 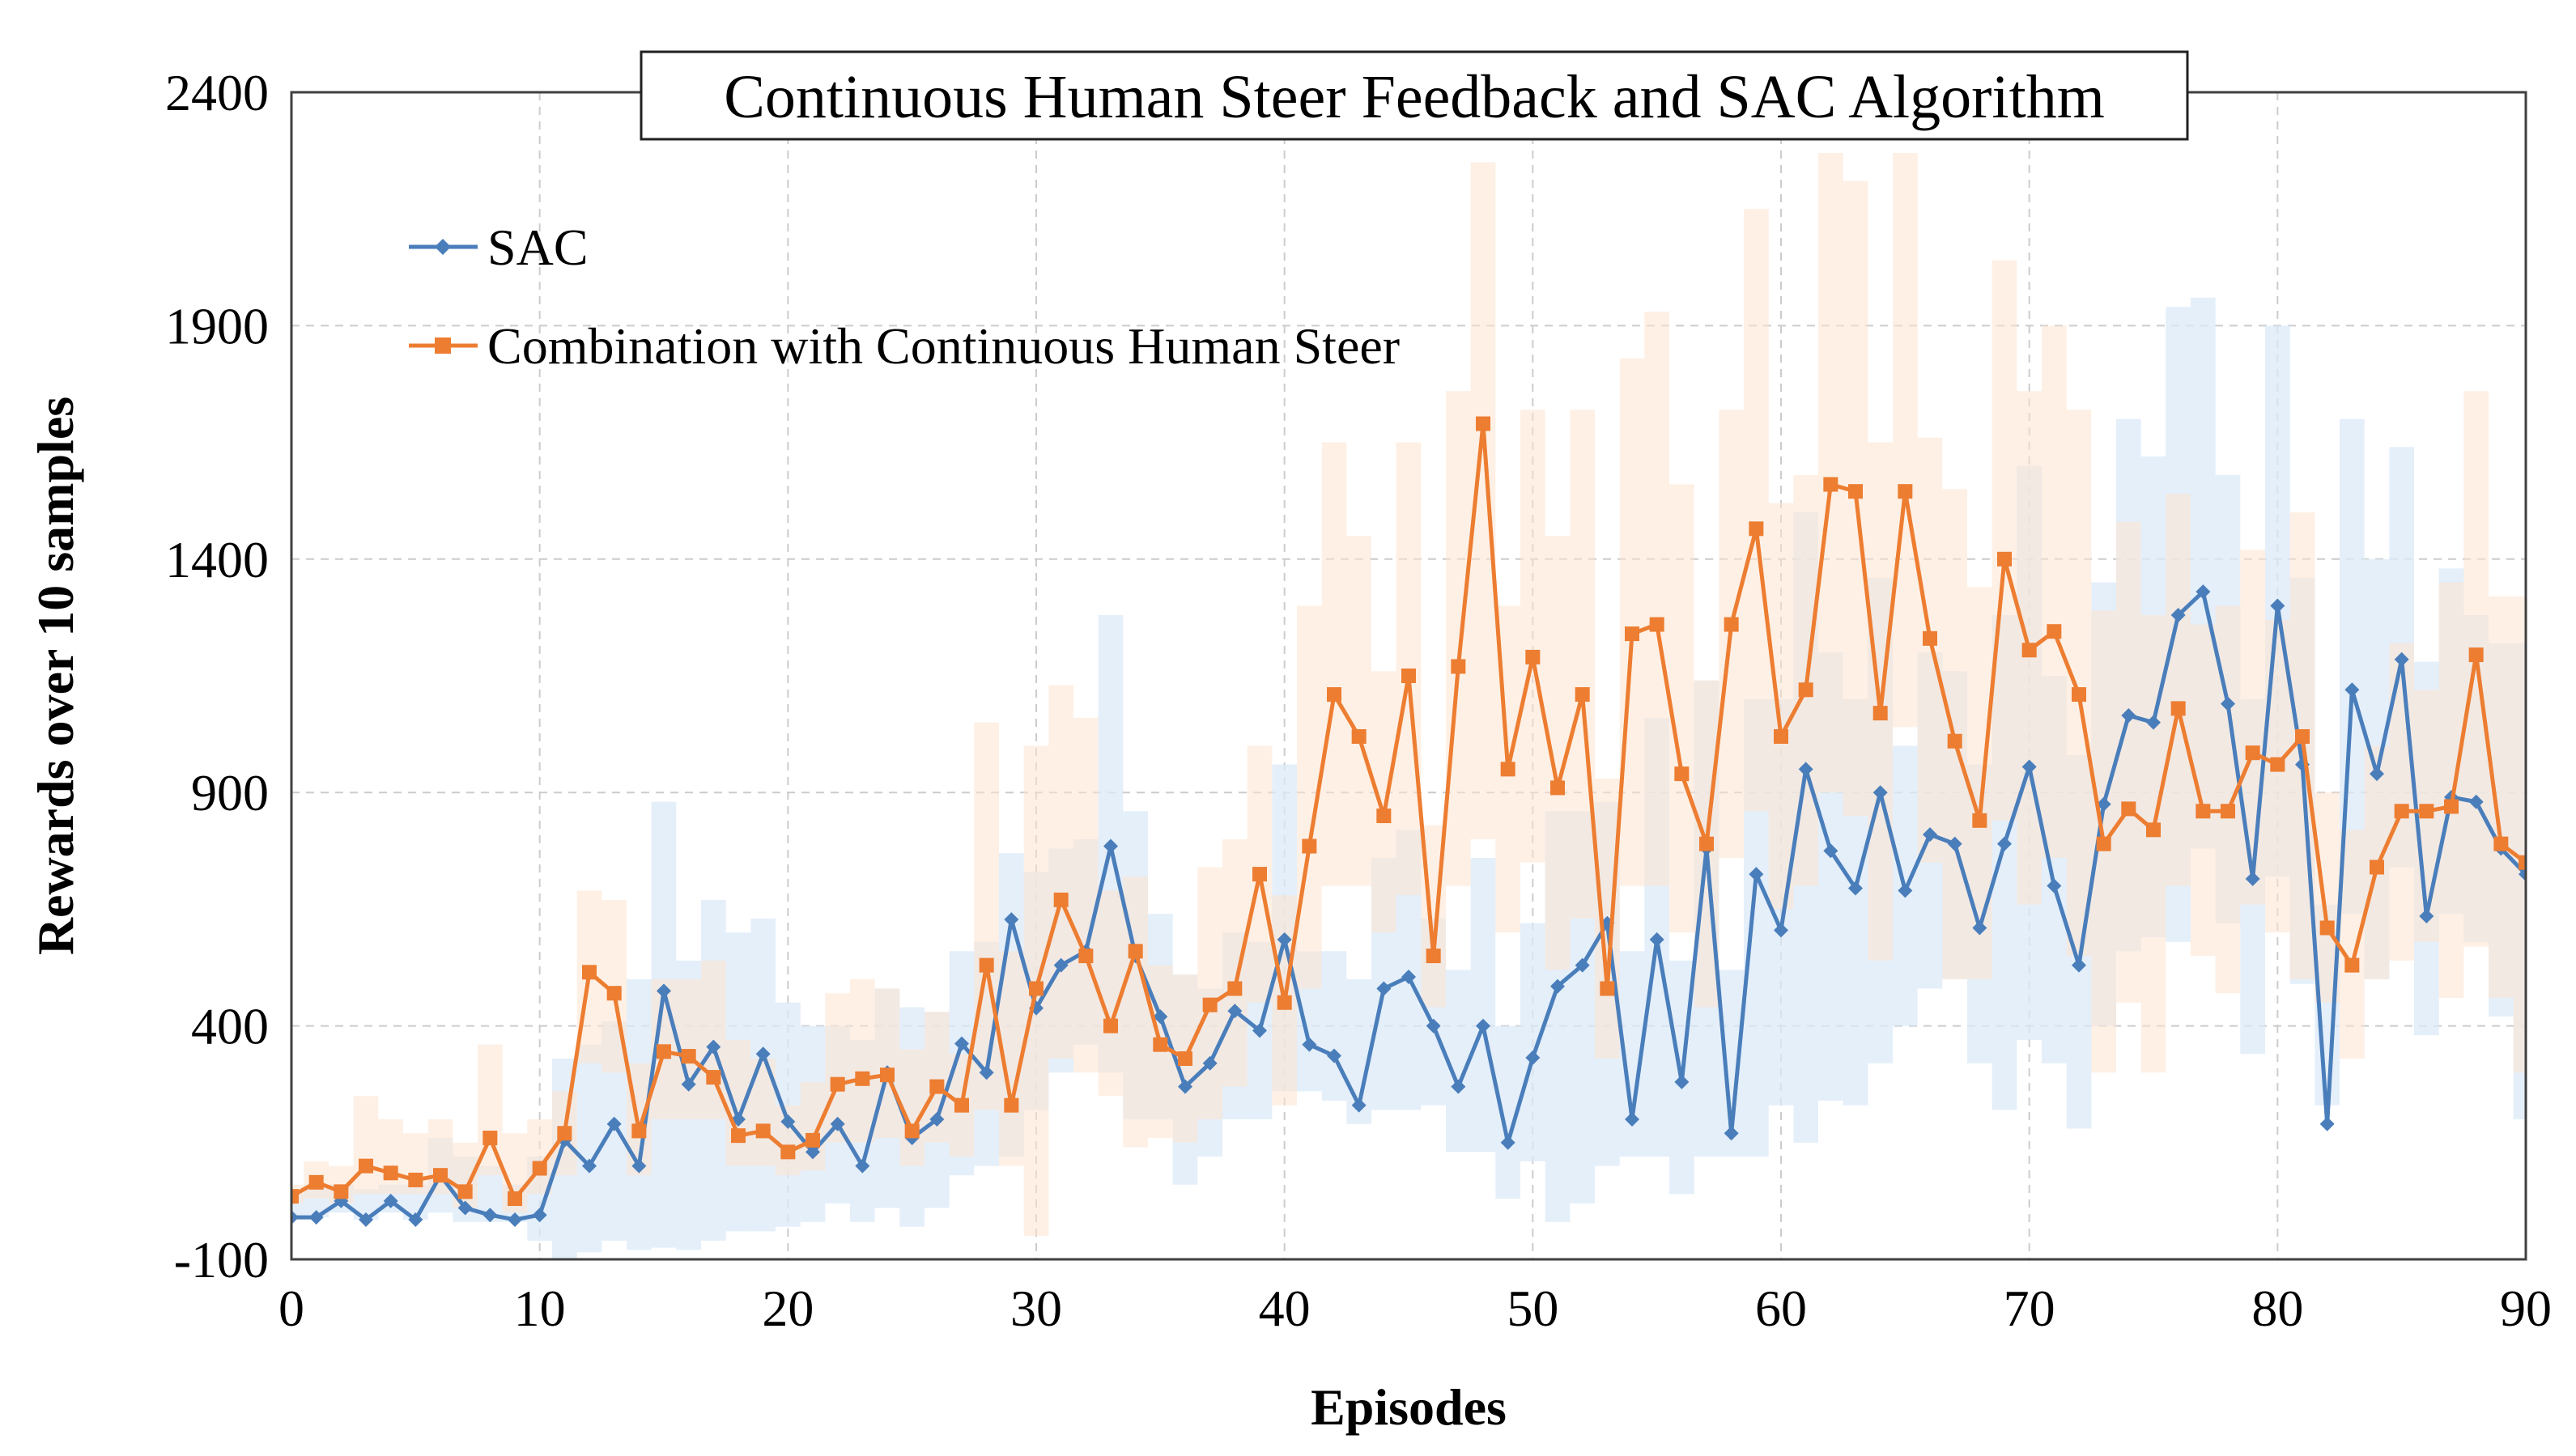 What do you see at coordinates (230, 1026) in the screenshot?
I see `y-tick-label: 400` at bounding box center [230, 1026].